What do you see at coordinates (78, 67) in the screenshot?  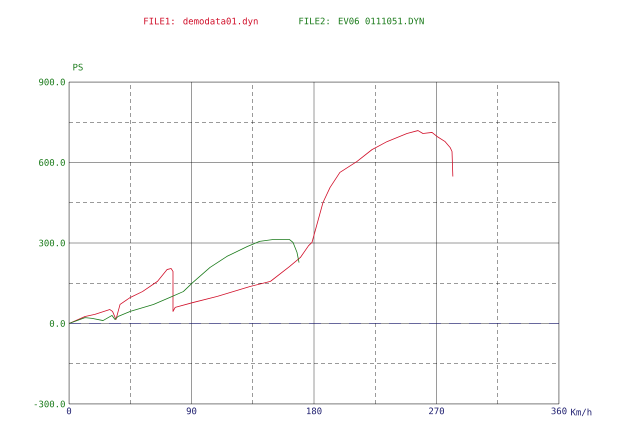 I see `y-axis-title: PS` at bounding box center [78, 67].